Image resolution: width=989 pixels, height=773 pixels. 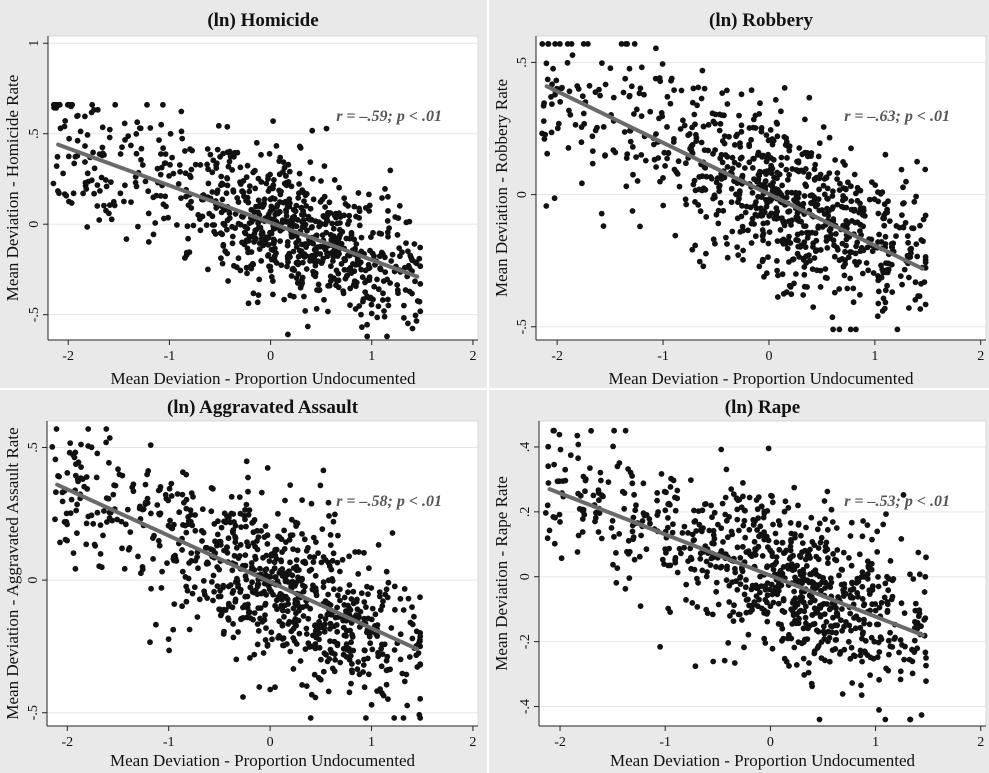 What do you see at coordinates (237, 567) in the screenshot?
I see `fit-line` at bounding box center [237, 567].